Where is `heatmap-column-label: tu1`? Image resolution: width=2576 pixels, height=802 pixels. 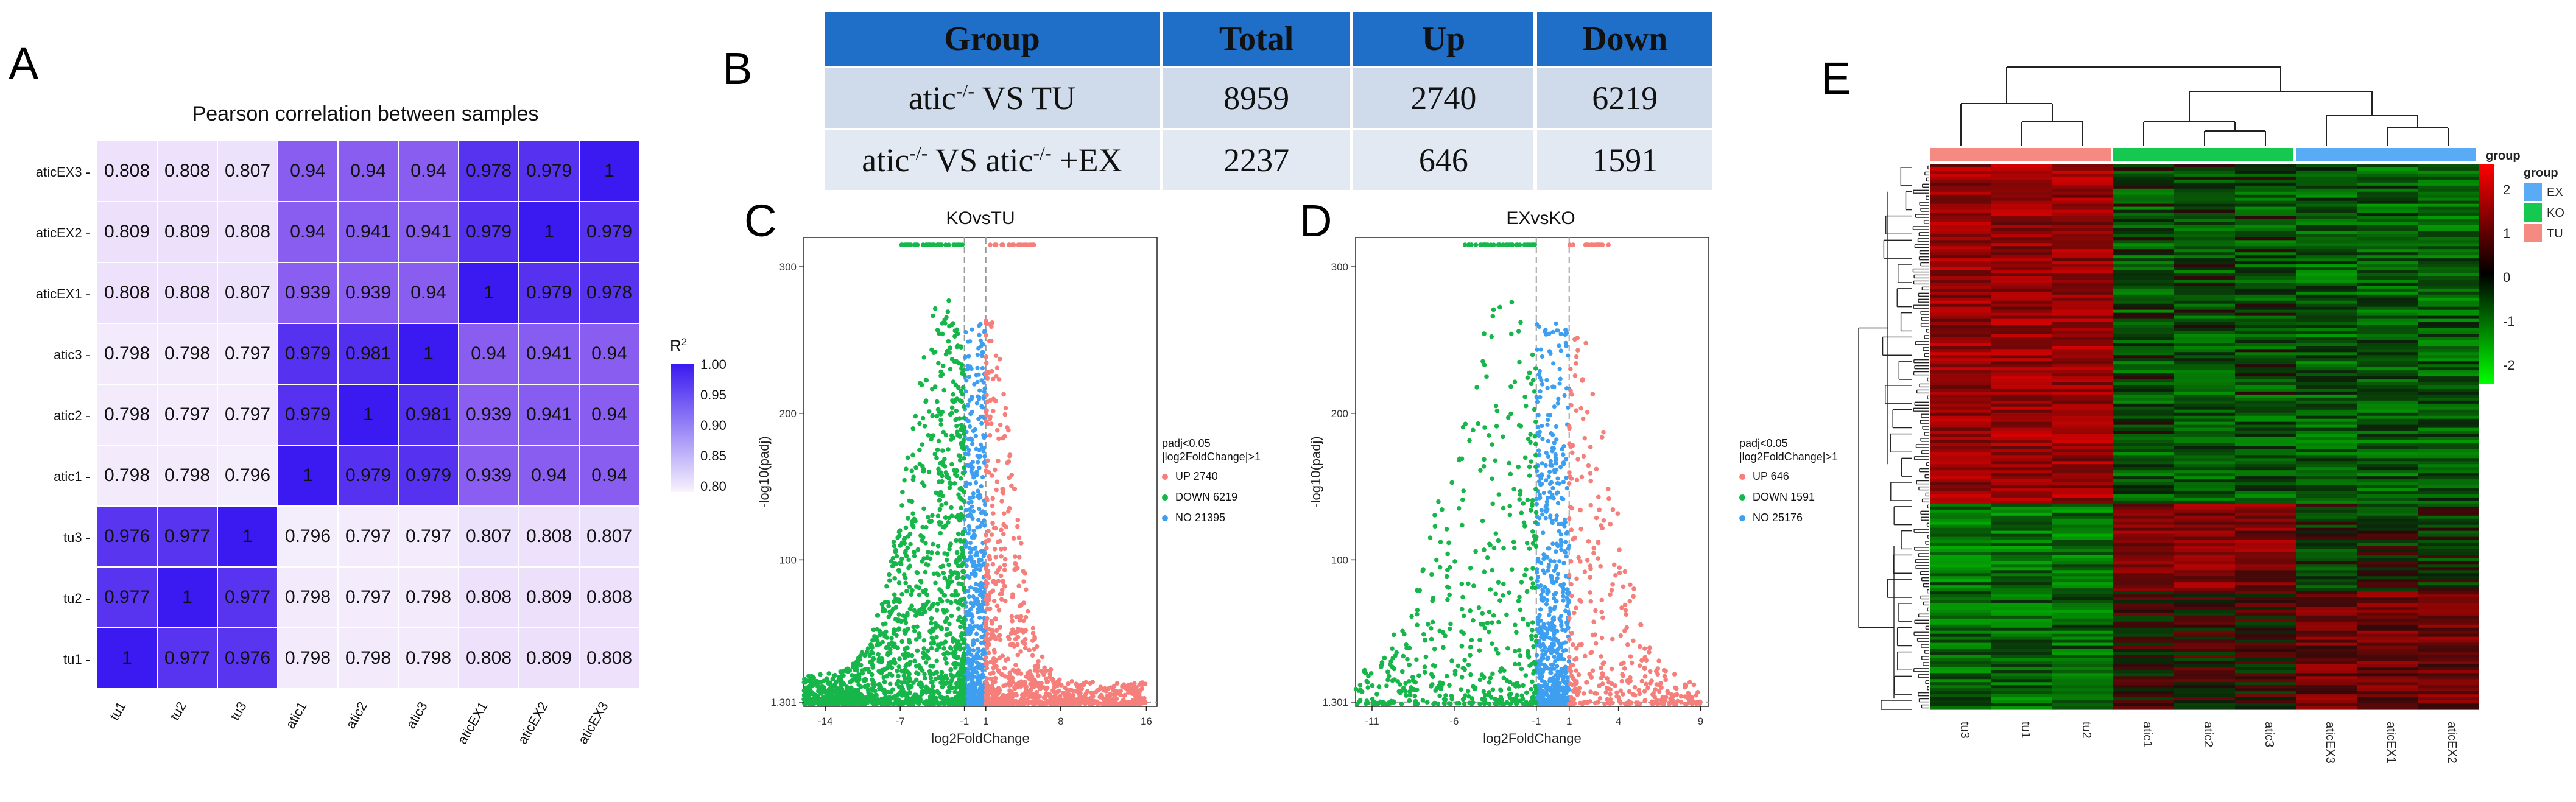
heatmap-column-label: tu1 is located at coordinates (2025, 730).